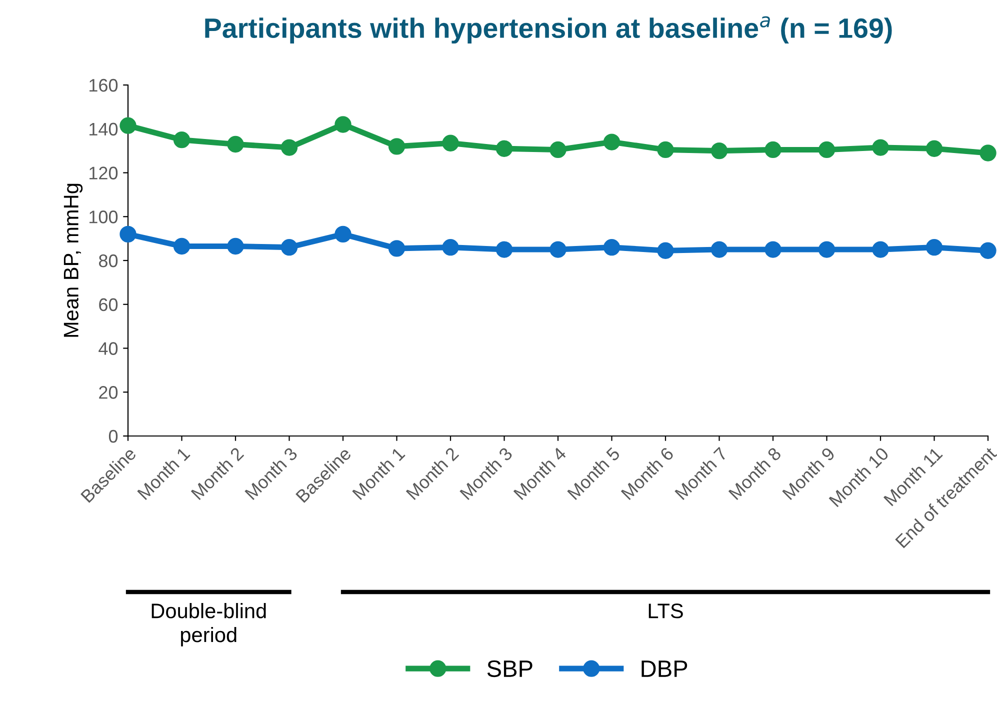 Image resolution: width=997 pixels, height=703 pixels. What do you see at coordinates (509, 669) in the screenshot?
I see `legend-label: SBP` at bounding box center [509, 669].